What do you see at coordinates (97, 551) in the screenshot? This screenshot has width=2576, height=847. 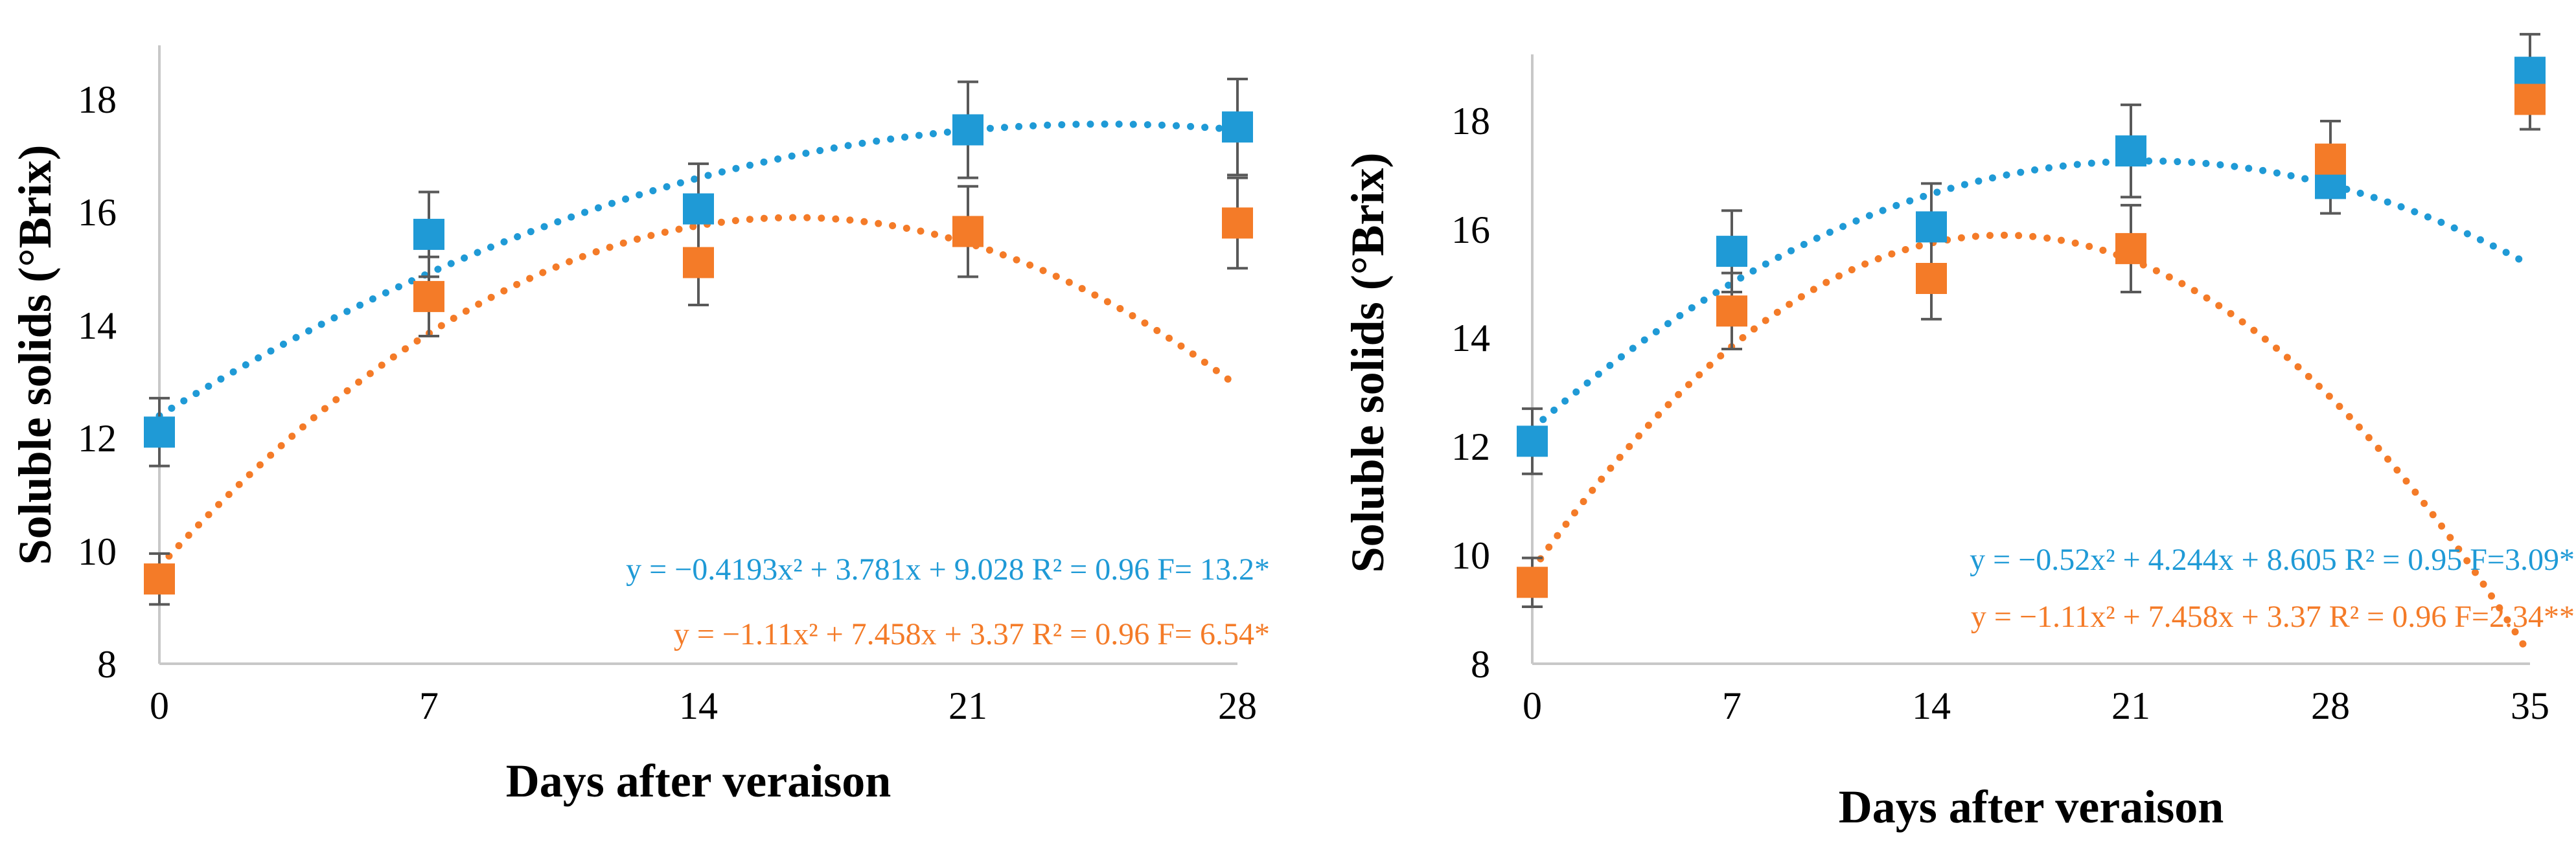 I see `left-y-tick-label: 10` at bounding box center [97, 551].